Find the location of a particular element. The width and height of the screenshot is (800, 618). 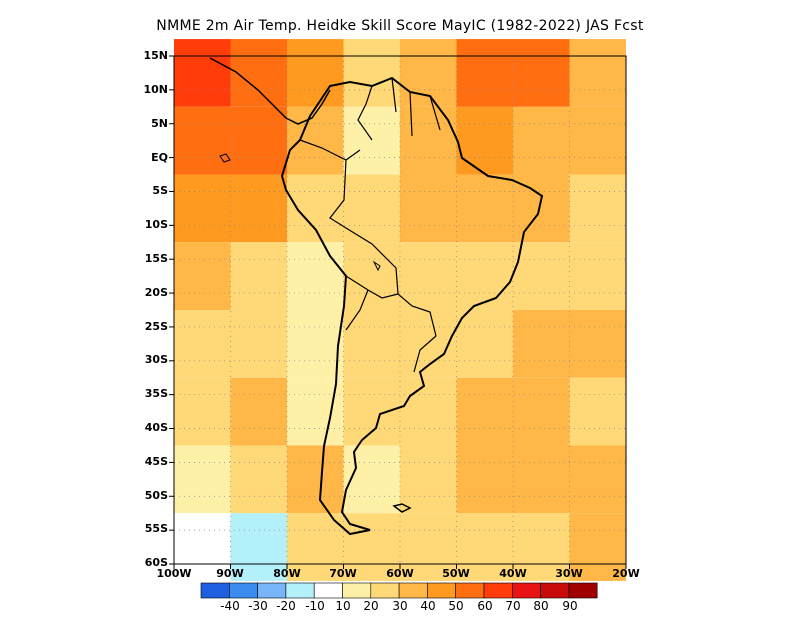

lat-tick-label: 30S is located at coordinates (156, 359).